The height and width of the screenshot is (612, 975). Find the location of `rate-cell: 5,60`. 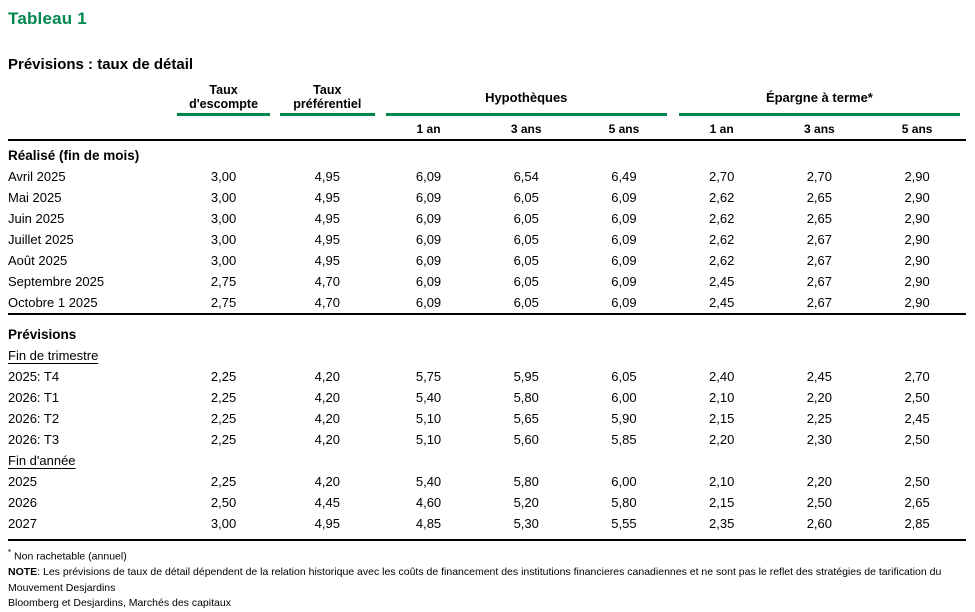

rate-cell: 5,60 is located at coordinates (526, 439).